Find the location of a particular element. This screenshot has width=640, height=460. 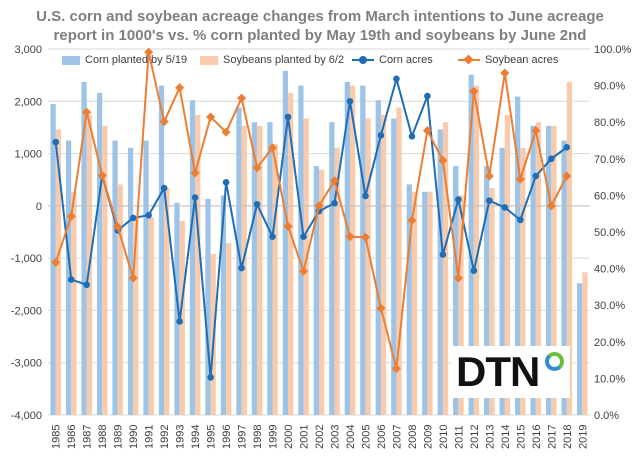

legend-item-soybean-acres: Soybean acres is located at coordinates (508, 60).